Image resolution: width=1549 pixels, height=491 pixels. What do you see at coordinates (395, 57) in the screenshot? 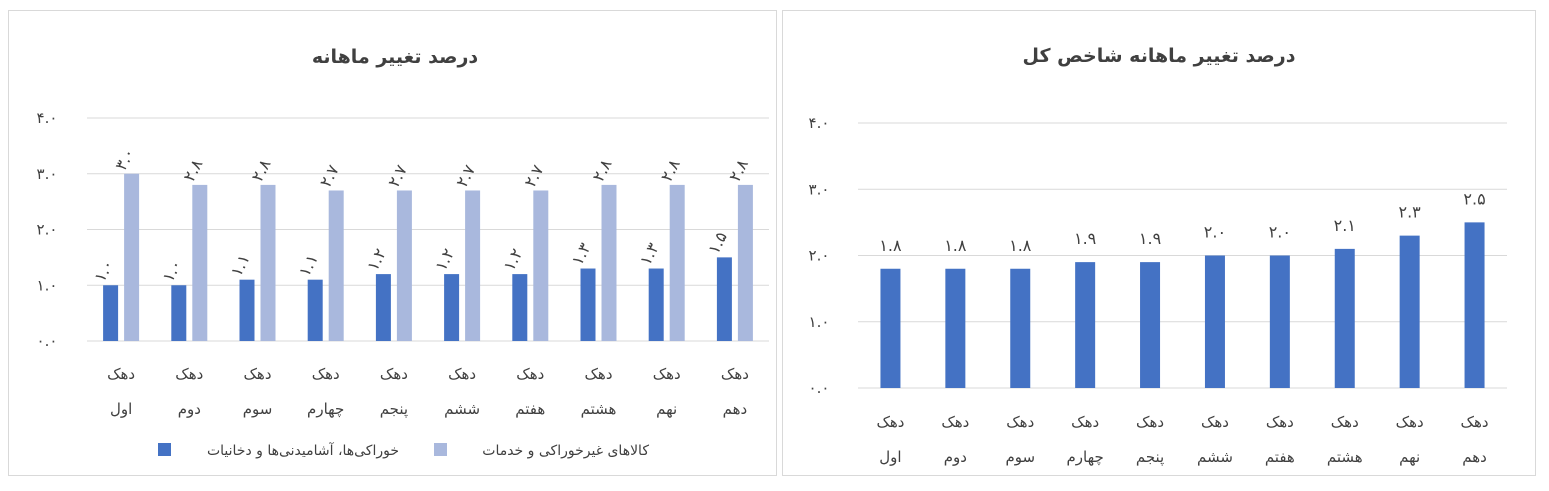
I see `chart-title: درصد تغییر ماهانه` at bounding box center [395, 57].